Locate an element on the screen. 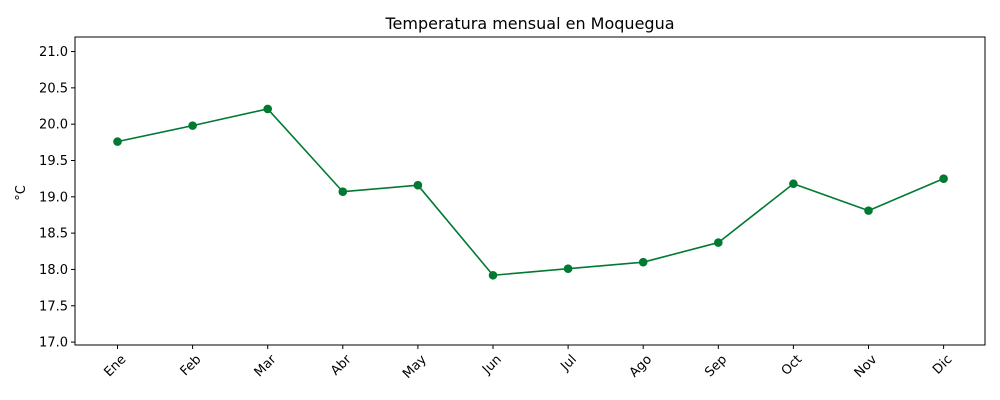 Image resolution: width=1000 pixels, height=400 pixels. y-tick-label: 18.0 is located at coordinates (53, 270).